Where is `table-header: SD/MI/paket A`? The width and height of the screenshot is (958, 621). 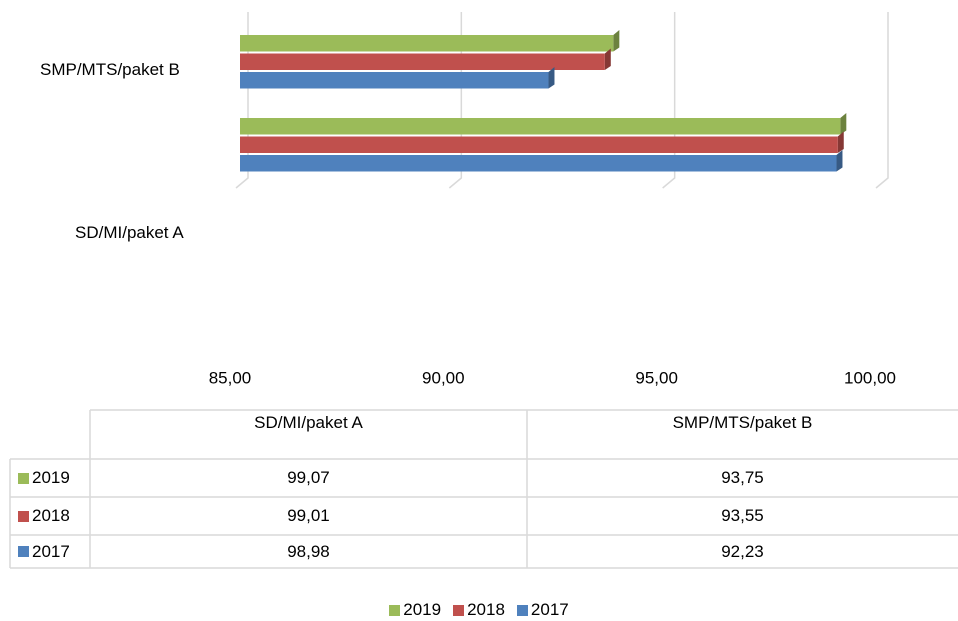 table-header: SD/MI/paket A is located at coordinates (308, 423).